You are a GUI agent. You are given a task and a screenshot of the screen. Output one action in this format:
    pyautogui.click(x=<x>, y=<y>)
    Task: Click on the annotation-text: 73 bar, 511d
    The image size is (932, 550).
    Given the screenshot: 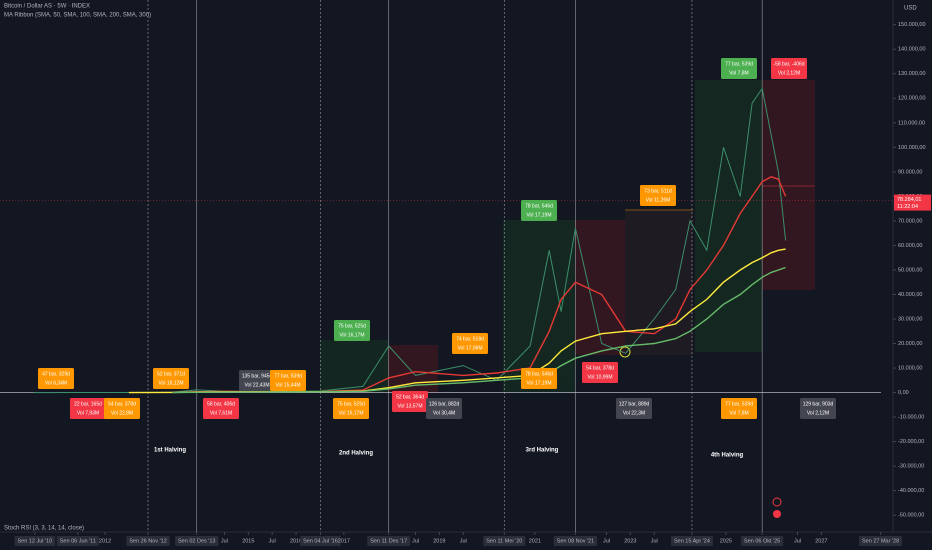 What is the action you would take?
    pyautogui.click(x=658, y=191)
    